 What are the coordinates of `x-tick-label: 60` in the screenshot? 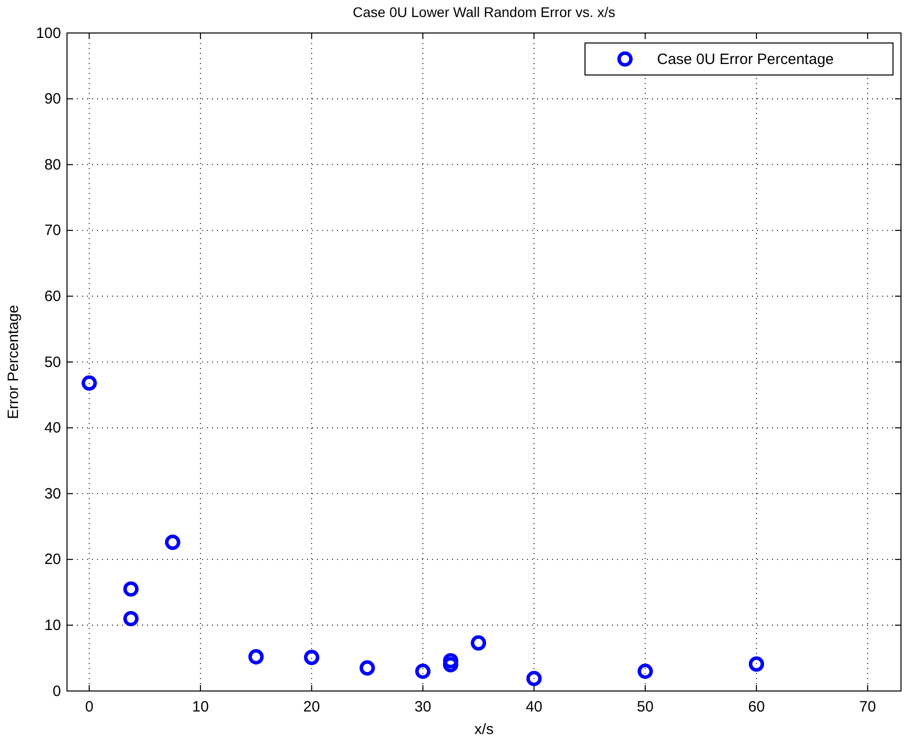 It's located at (756, 707).